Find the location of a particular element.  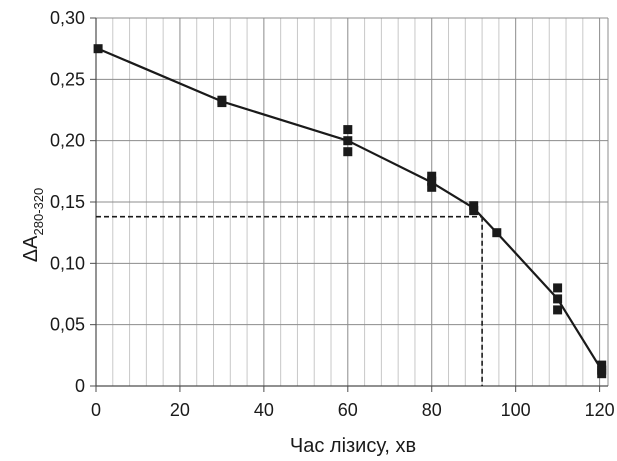

x-tick-label: 40 is located at coordinates (264, 410).